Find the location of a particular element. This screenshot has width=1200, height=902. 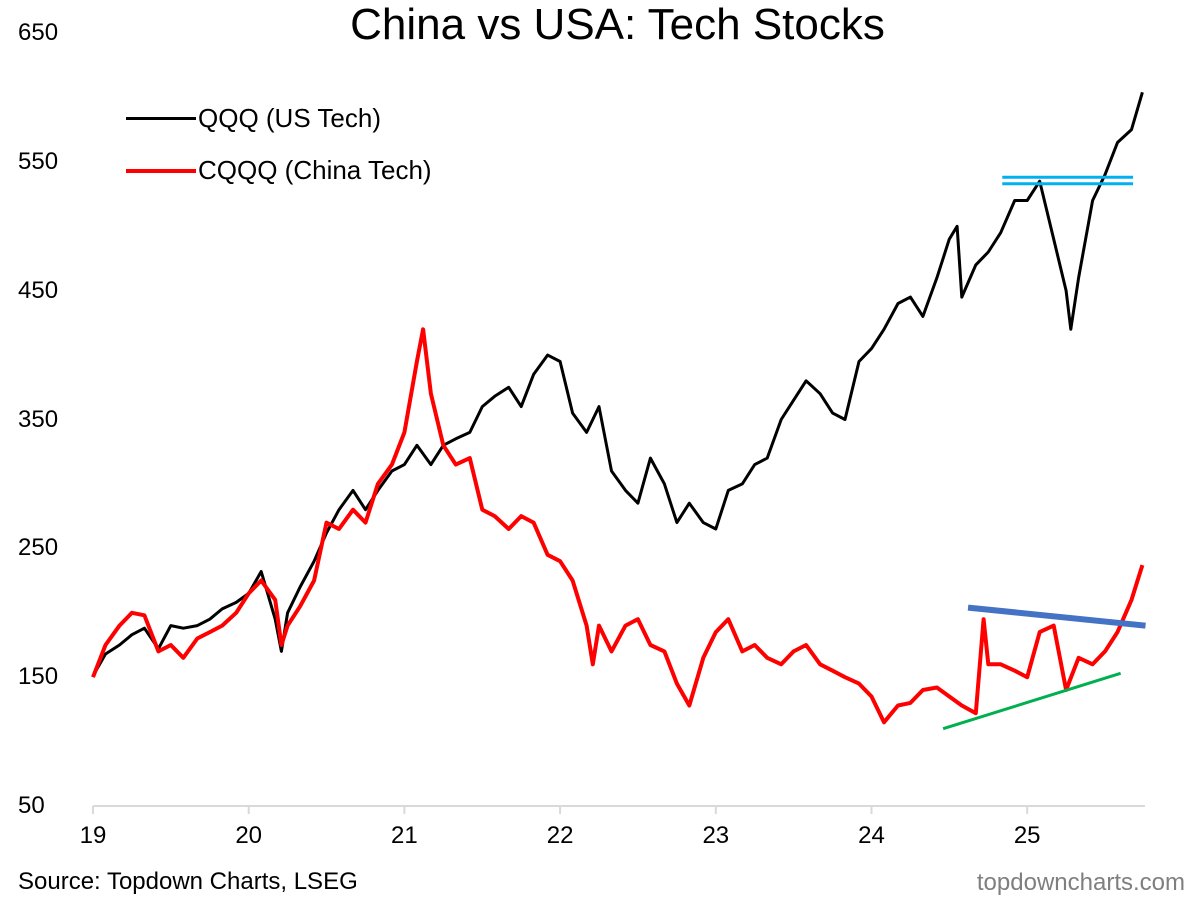

legend-item-qqq: QQQ (US Tech) is located at coordinates (253, 118).